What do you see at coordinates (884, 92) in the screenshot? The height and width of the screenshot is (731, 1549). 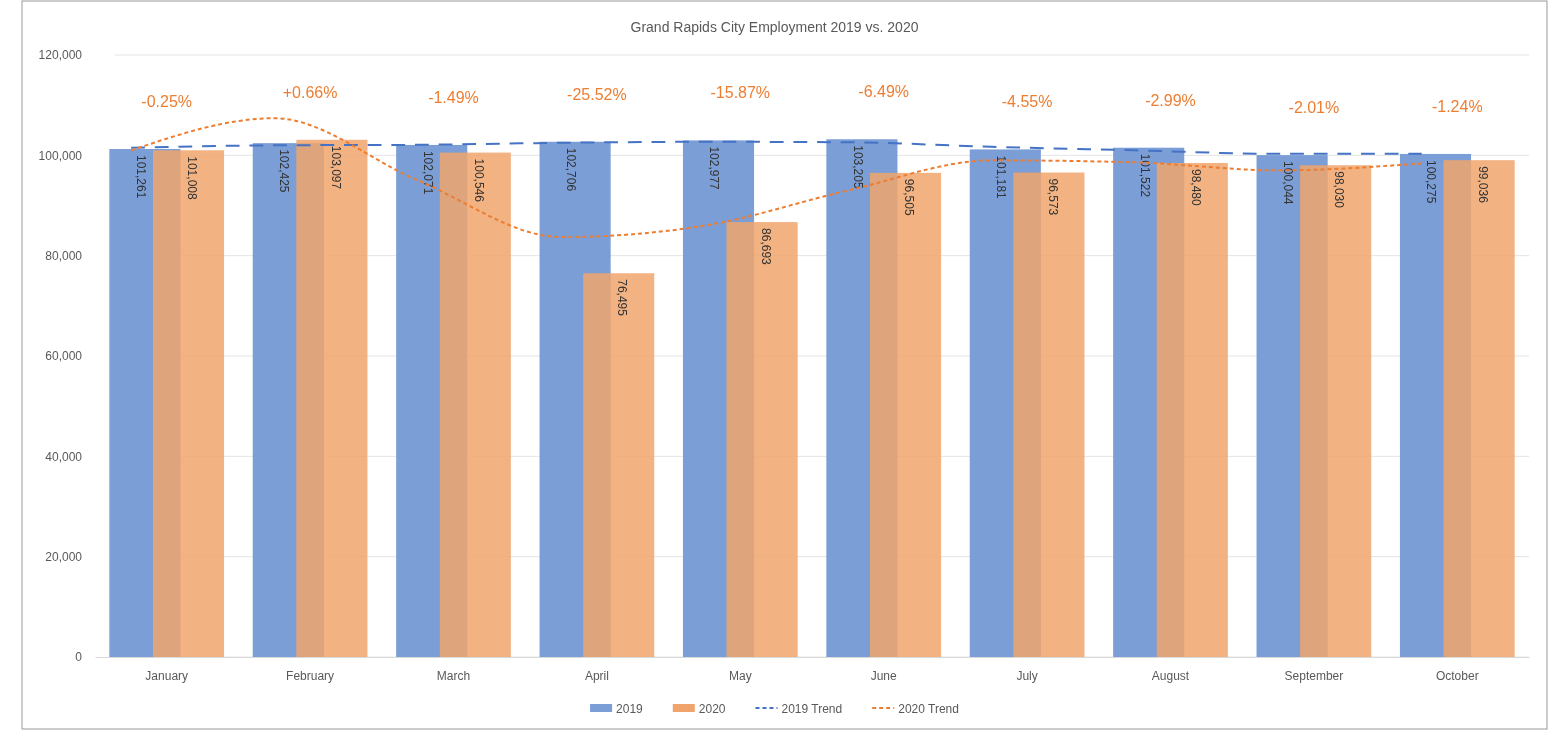 I see `annotation: -6.49%` at bounding box center [884, 92].